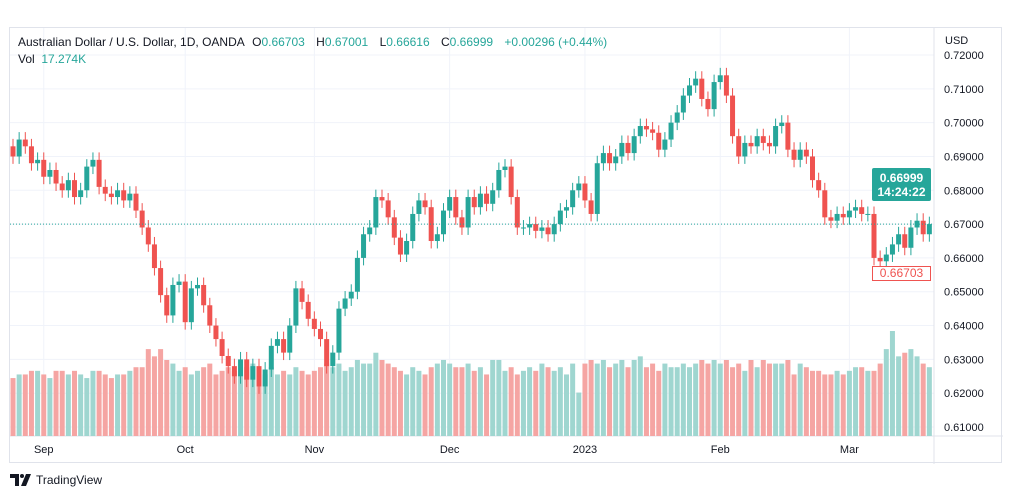 This screenshot has width=1012, height=498. Describe the element at coordinates (964, 157) in the screenshot. I see `y-tick-label: 0.69000` at that location.